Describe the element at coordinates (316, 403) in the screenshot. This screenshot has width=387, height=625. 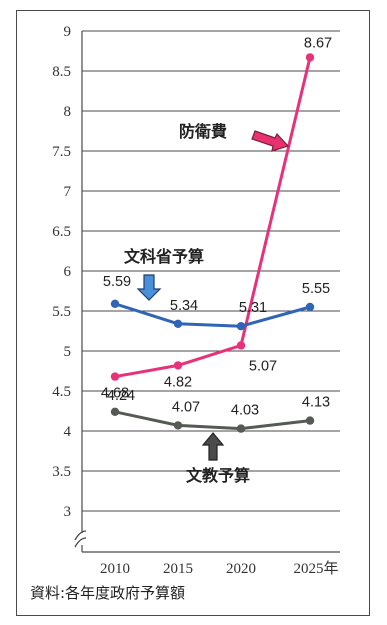
I see `data-label-education: 4.13` at that location.